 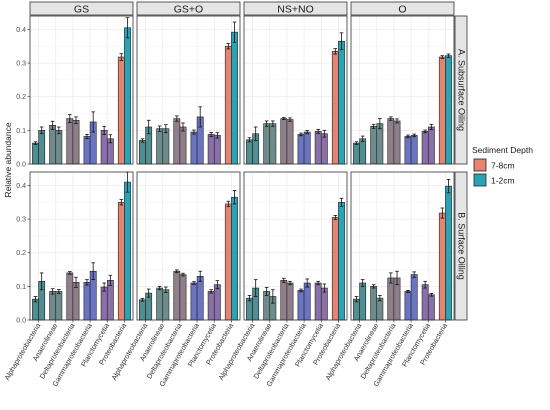 I want to click on facet-row-label: A. Subsurface Oiling, so click(x=462, y=90).